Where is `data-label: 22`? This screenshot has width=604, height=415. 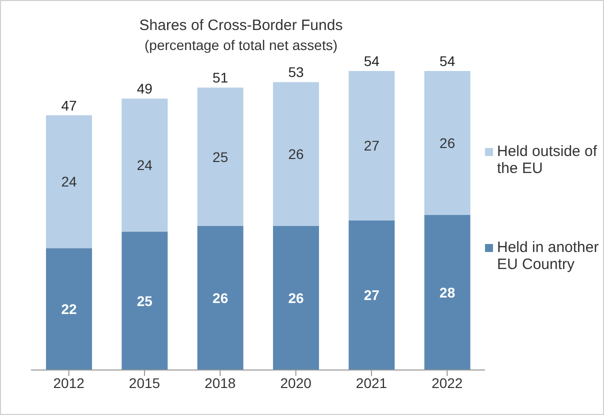
data-label: 22 is located at coordinates (69, 309).